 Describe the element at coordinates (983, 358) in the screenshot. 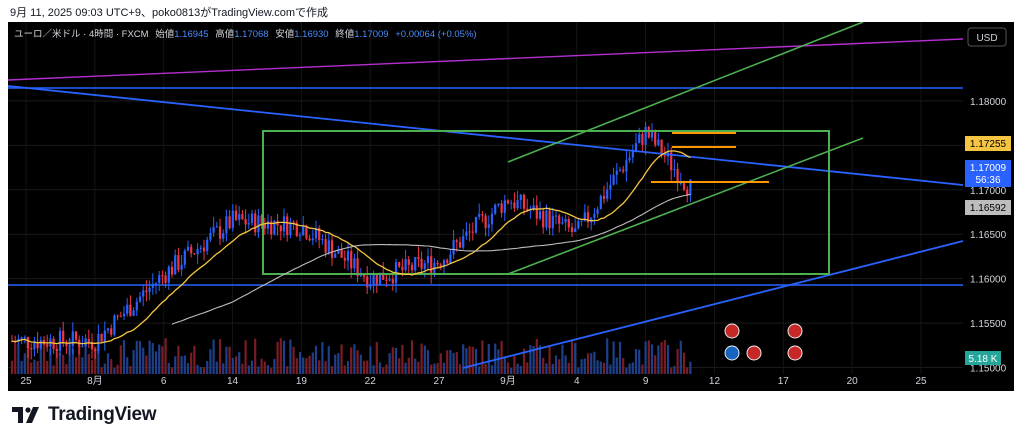

I see `volume-badge: 5.18 K` at that location.